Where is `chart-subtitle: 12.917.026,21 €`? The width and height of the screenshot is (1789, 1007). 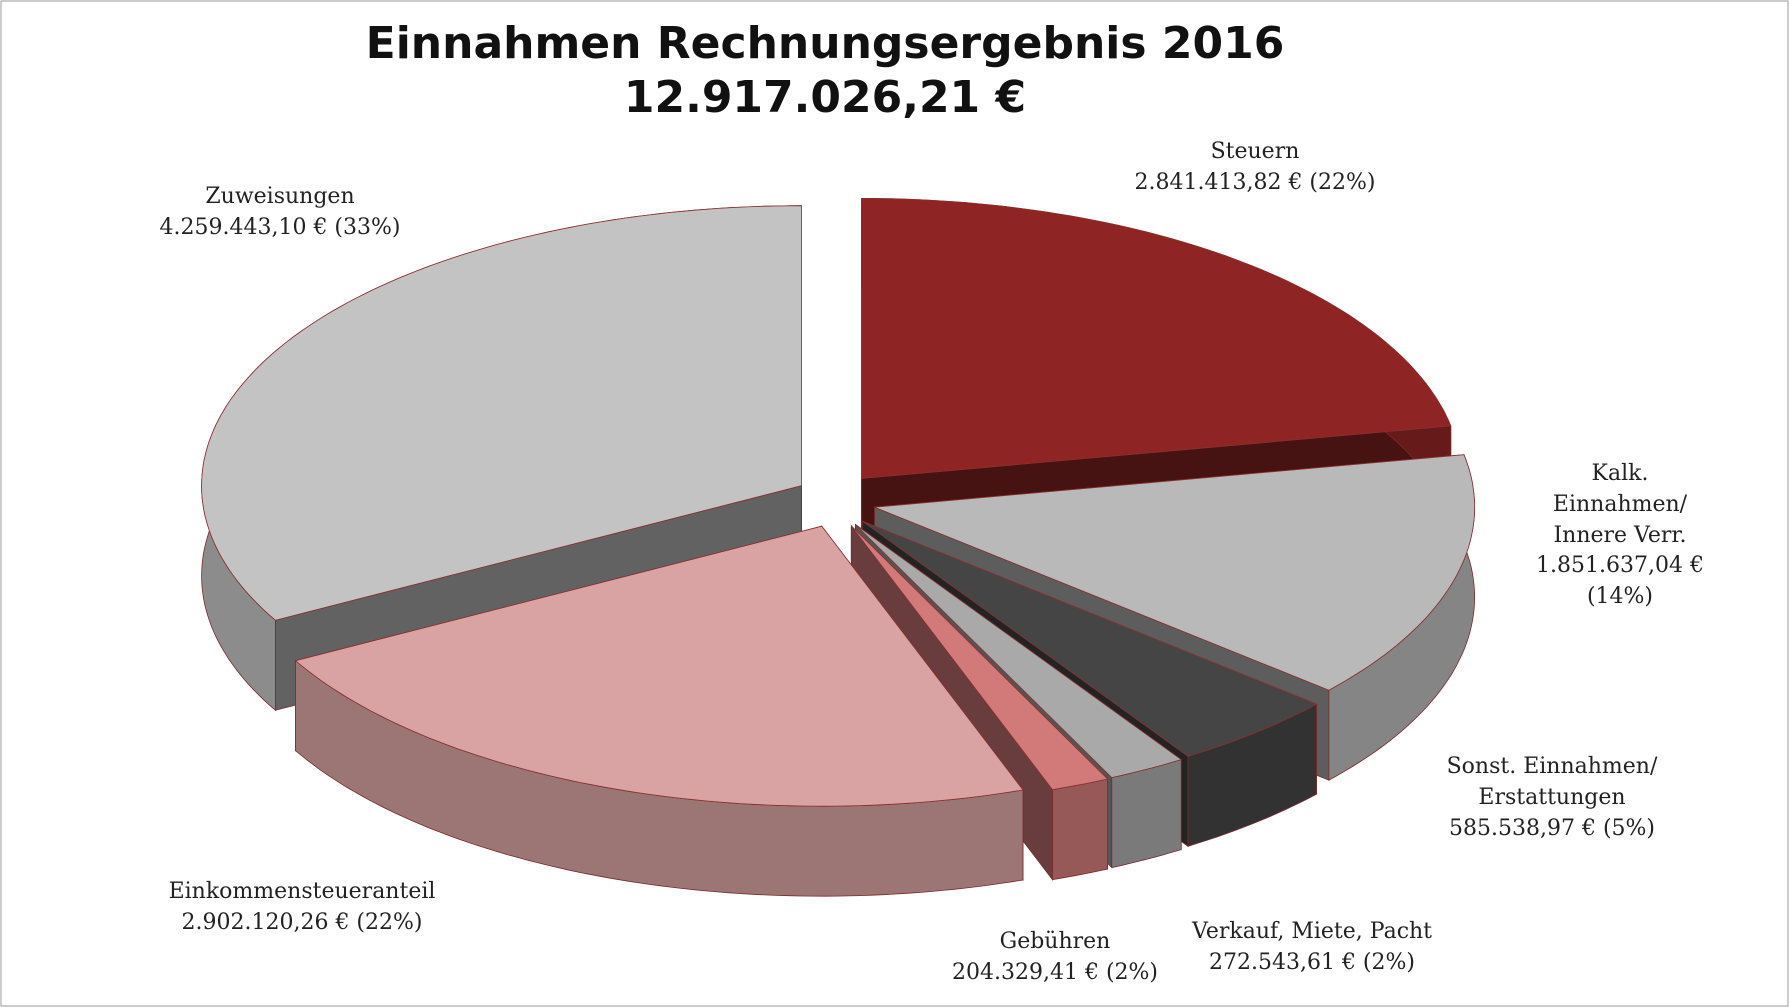
chart-subtitle: 12.917.026,21 € is located at coordinates (825, 97).